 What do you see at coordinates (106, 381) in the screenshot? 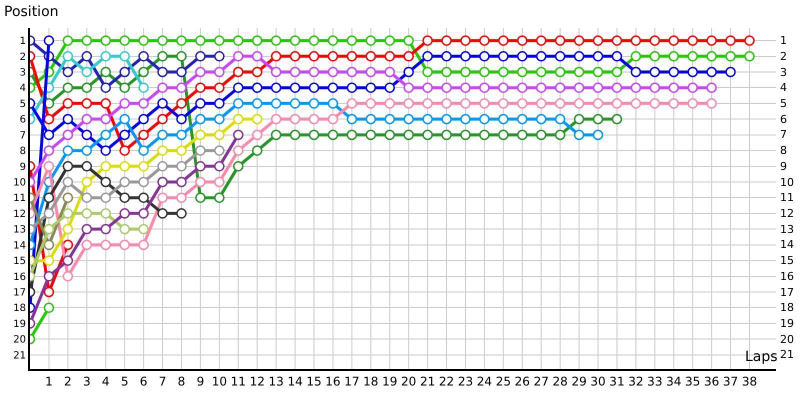
I see `x-tick-label: 4` at bounding box center [106, 381].